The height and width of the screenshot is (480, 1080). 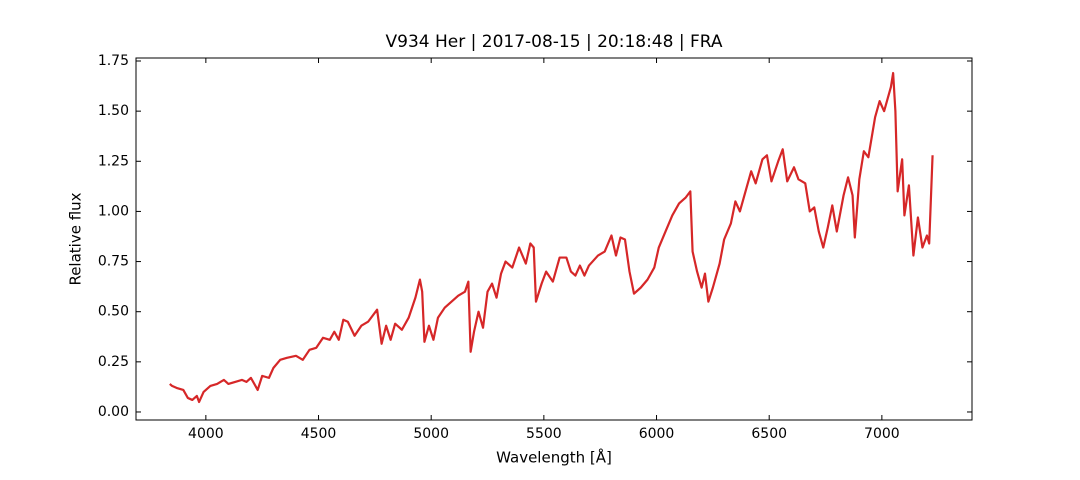 I want to click on x-tick-label: 6000, so click(x=657, y=434).